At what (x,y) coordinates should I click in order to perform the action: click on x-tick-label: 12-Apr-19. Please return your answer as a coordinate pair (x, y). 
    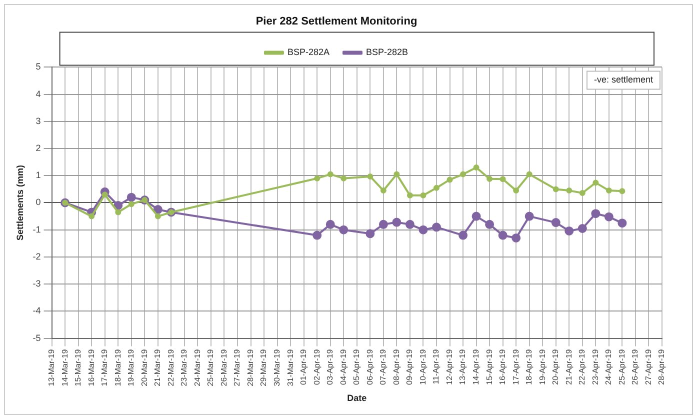
    Looking at the image, I should click on (449, 366).